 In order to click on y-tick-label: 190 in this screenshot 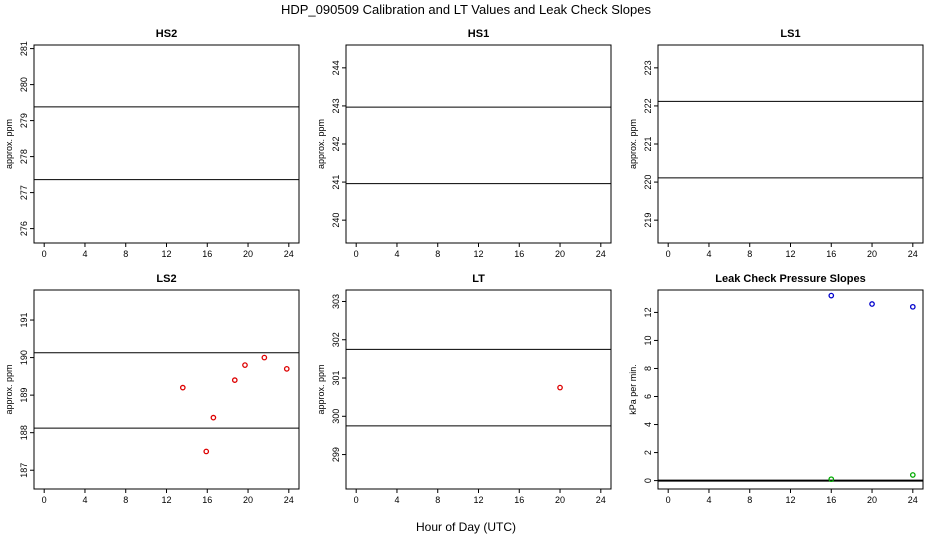, I will do `click(24, 357)`.